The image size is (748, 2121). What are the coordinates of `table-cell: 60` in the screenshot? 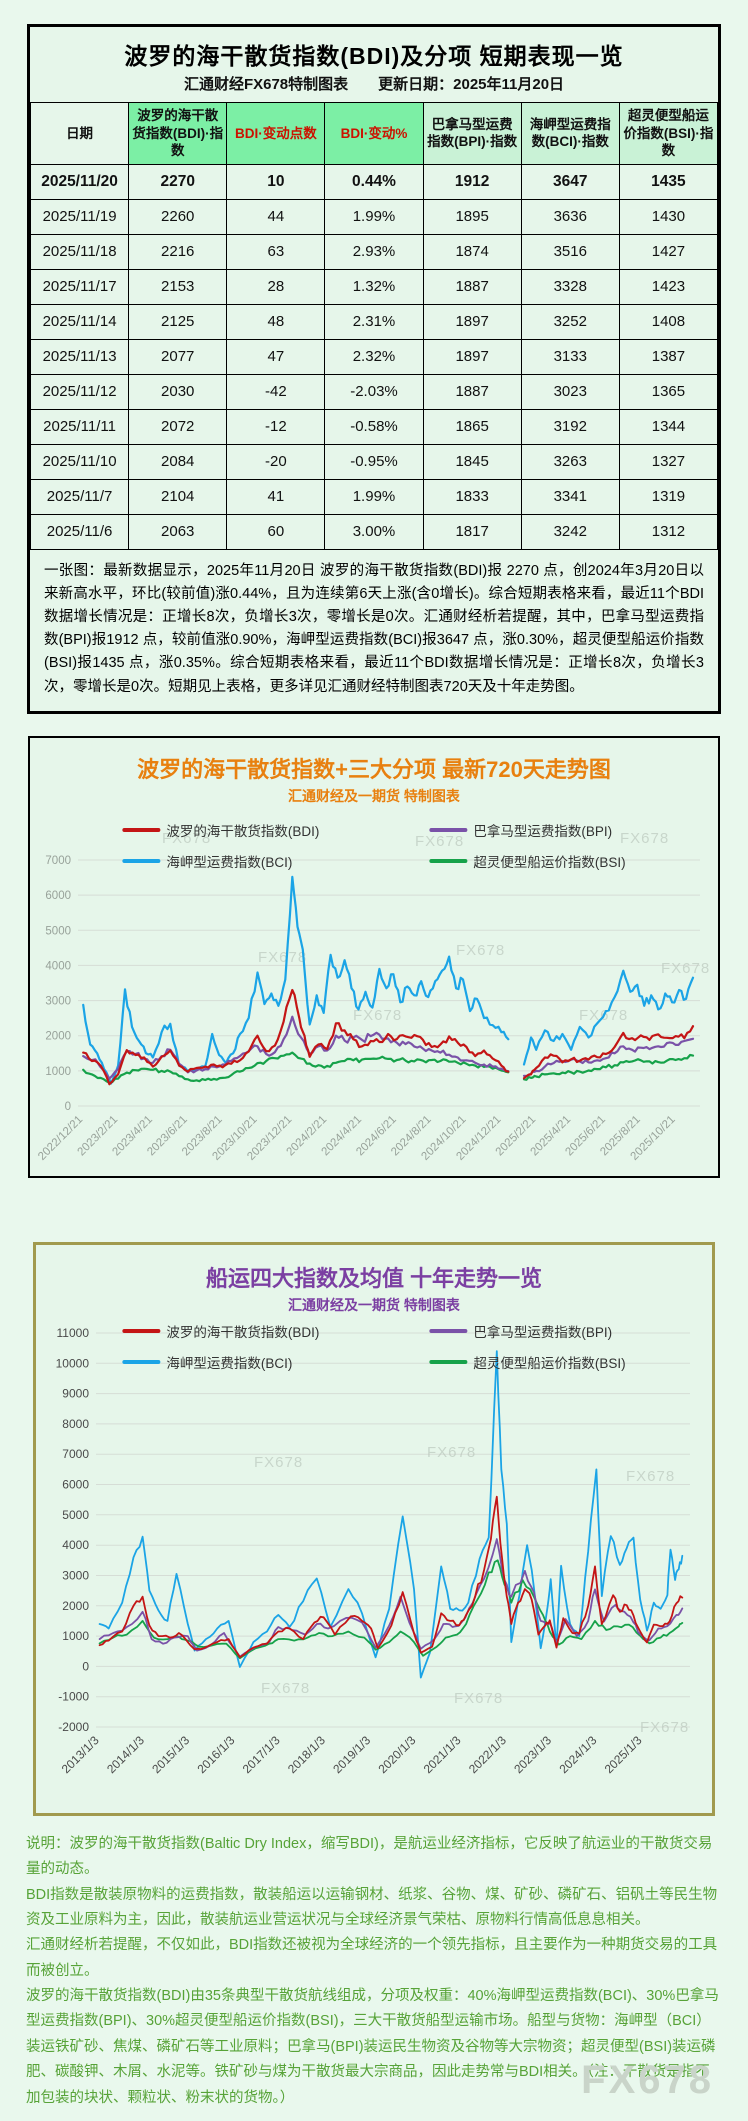 It's located at (276, 531).